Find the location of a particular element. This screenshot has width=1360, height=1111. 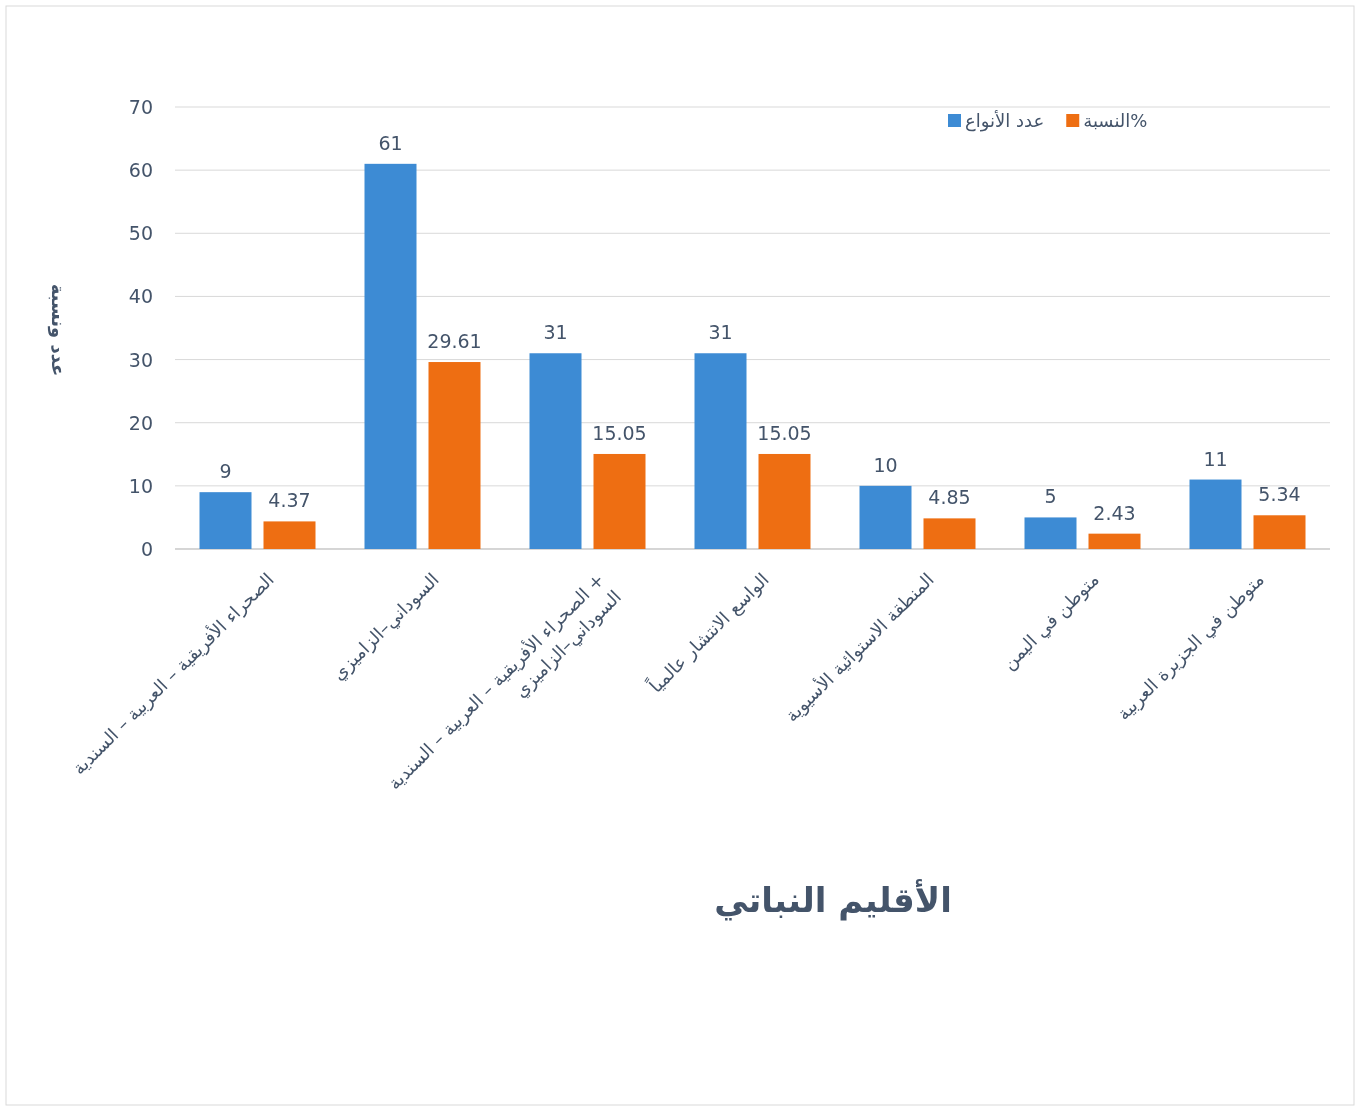

data-label: 4.85 is located at coordinates (949, 497).